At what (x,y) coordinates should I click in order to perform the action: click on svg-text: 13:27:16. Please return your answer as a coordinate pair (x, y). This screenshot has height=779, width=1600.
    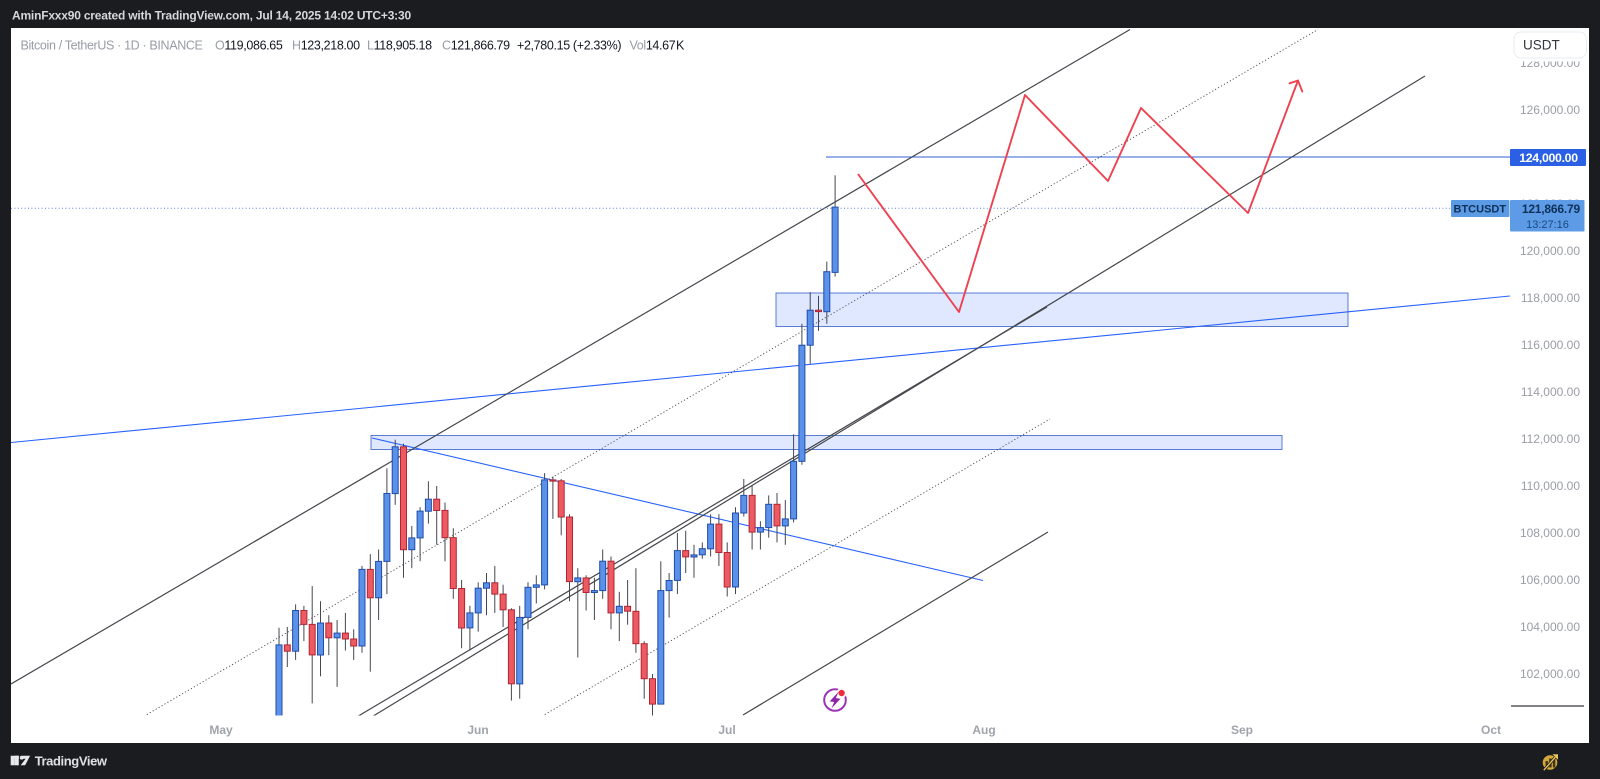
    Looking at the image, I should click on (1547, 225).